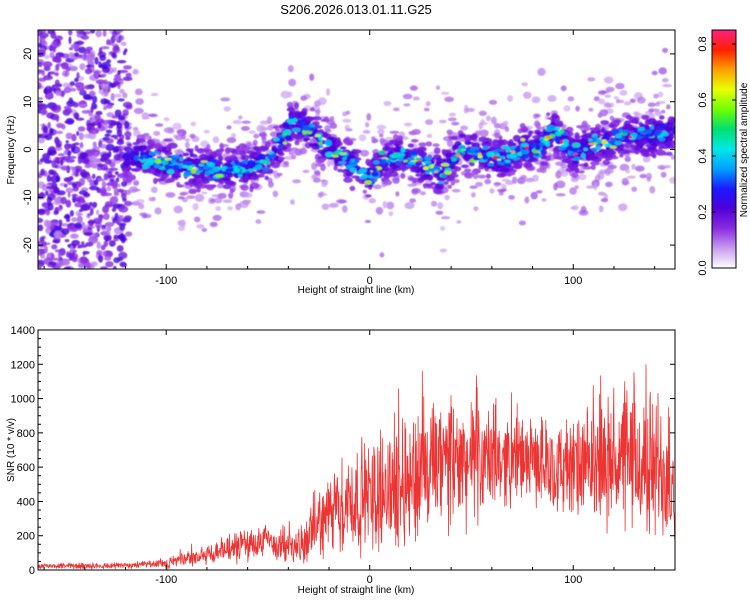  I want to click on snr-y-tick-label: 800, so click(26, 434).